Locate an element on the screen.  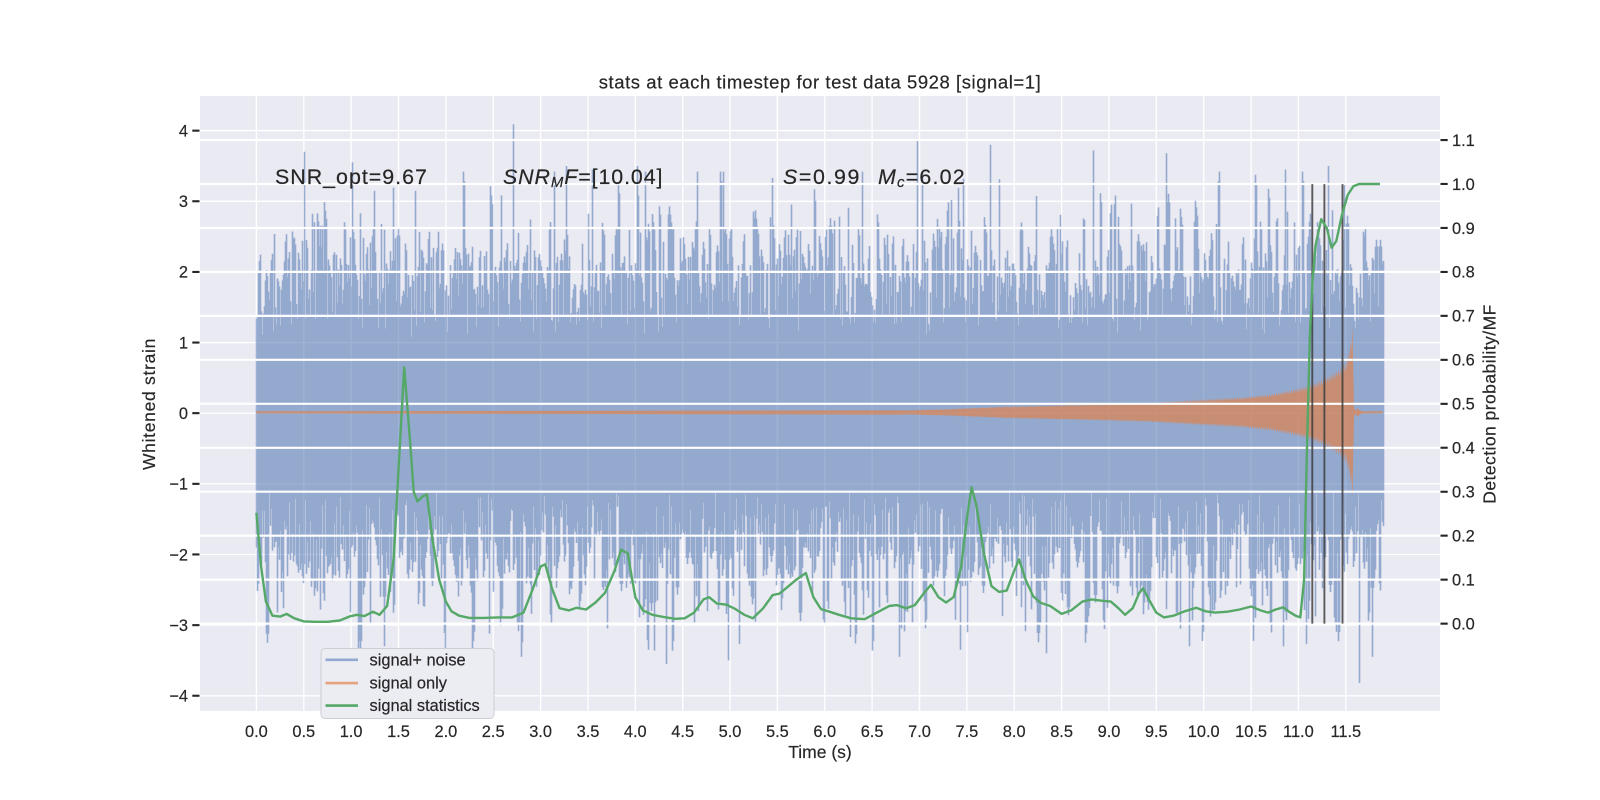
svg-text: 8.0 is located at coordinates (1014, 732).